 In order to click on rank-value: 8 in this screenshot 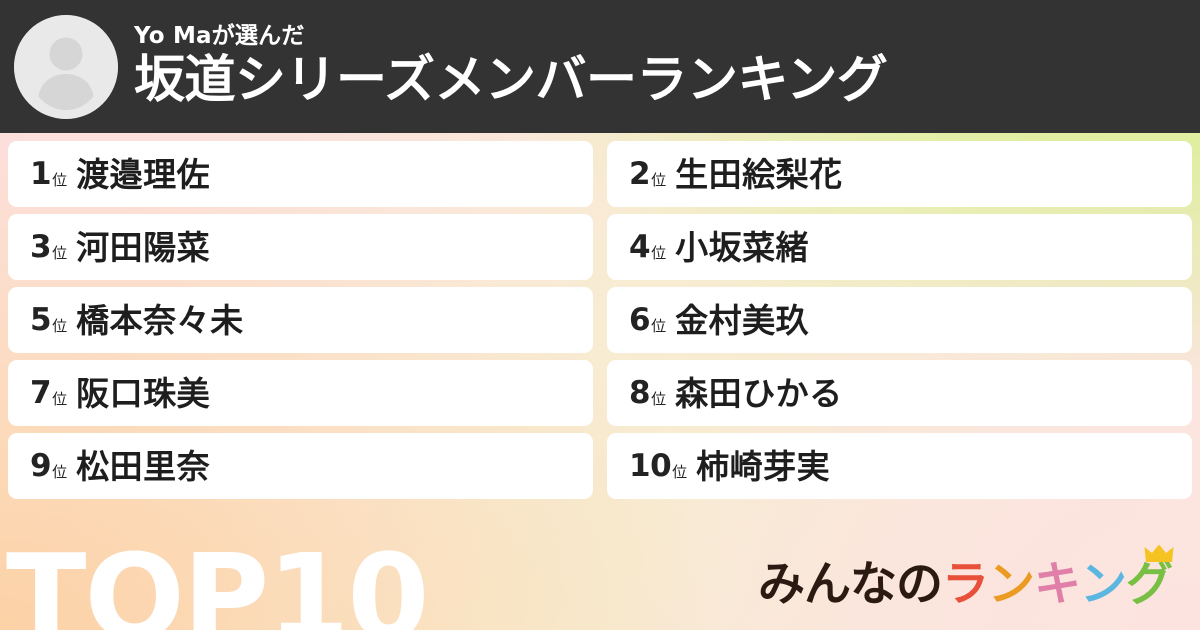, I will do `click(640, 392)`.